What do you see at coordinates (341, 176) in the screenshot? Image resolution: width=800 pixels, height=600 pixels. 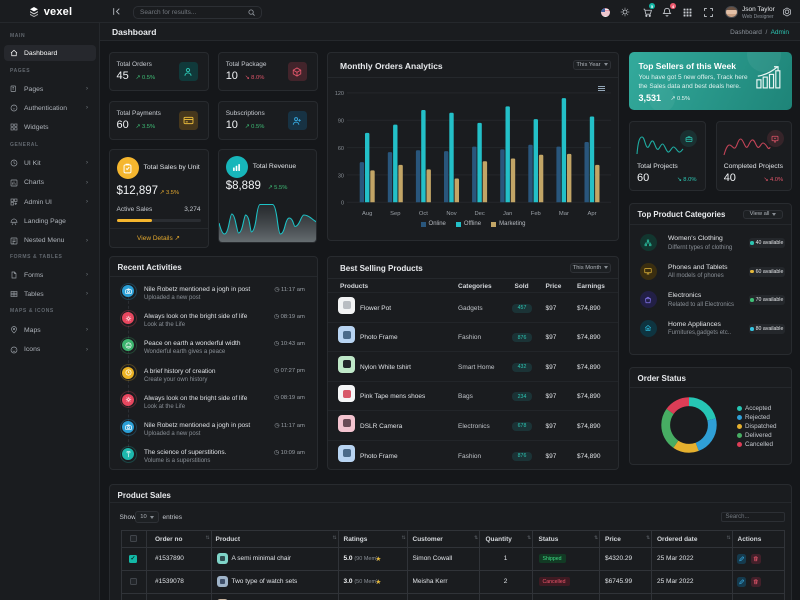 I see `svg-text: 30` at bounding box center [341, 176].